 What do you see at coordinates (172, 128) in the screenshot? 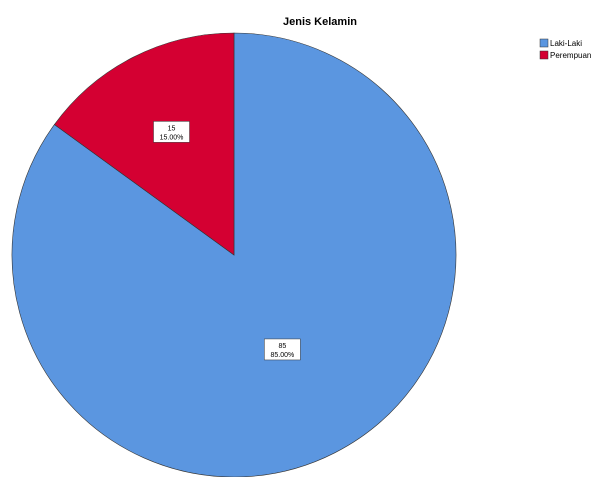
I see `data-label-count: 15` at bounding box center [172, 128].